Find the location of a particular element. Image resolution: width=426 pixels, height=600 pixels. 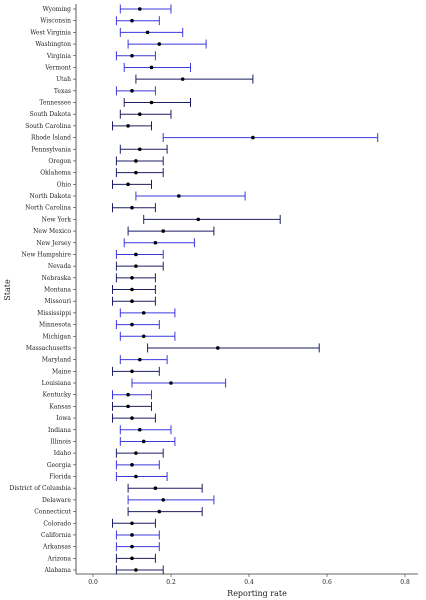

y-tick-label: Louisiana is located at coordinates (57, 383).